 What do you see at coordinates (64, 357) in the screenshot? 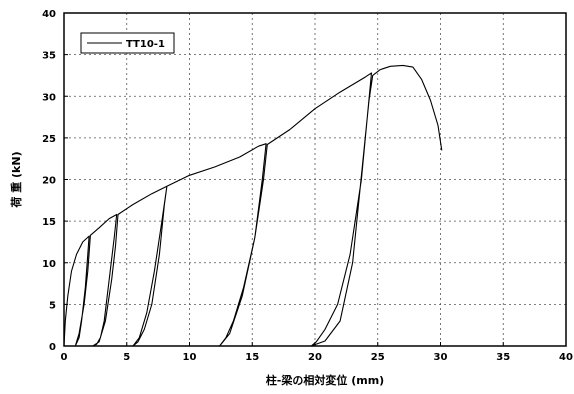
I see `x-tick-label: 0` at bounding box center [64, 357].